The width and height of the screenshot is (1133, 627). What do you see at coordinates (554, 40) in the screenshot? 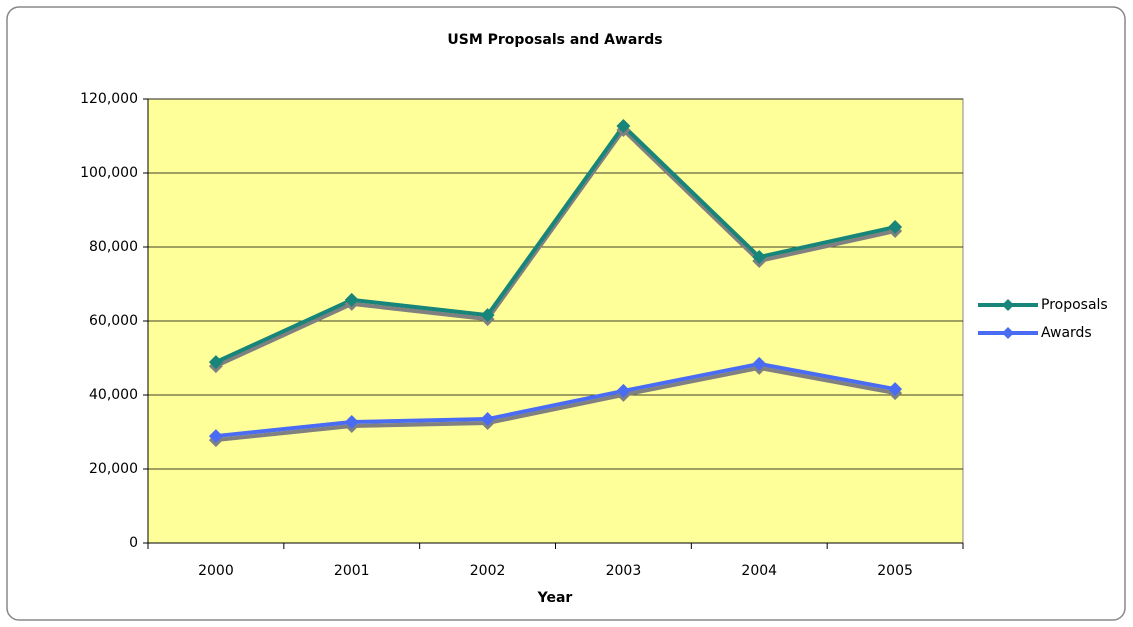
I see `chart-title: USM Proposals and Awards` at bounding box center [554, 40].